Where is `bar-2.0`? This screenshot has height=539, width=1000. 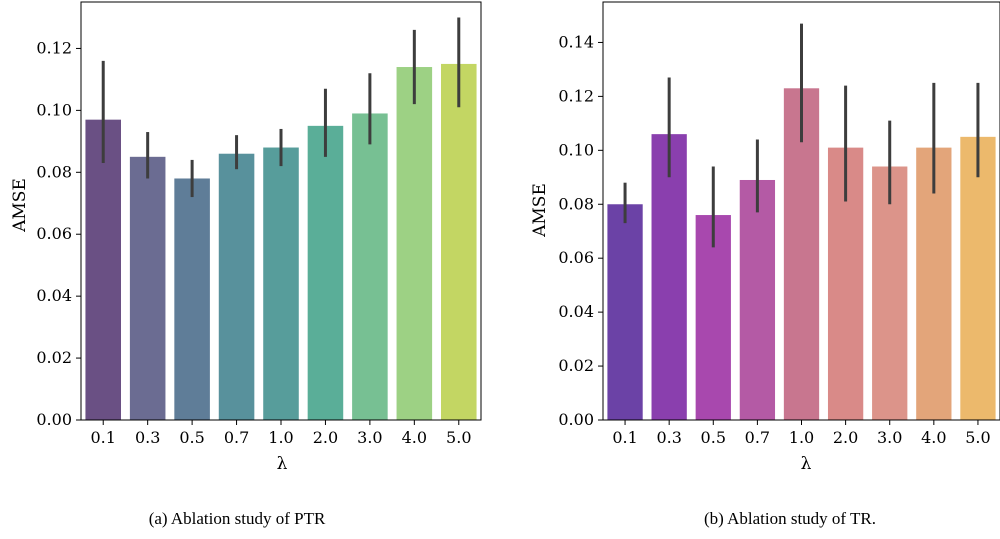
bar-2.0 is located at coordinates (325, 272).